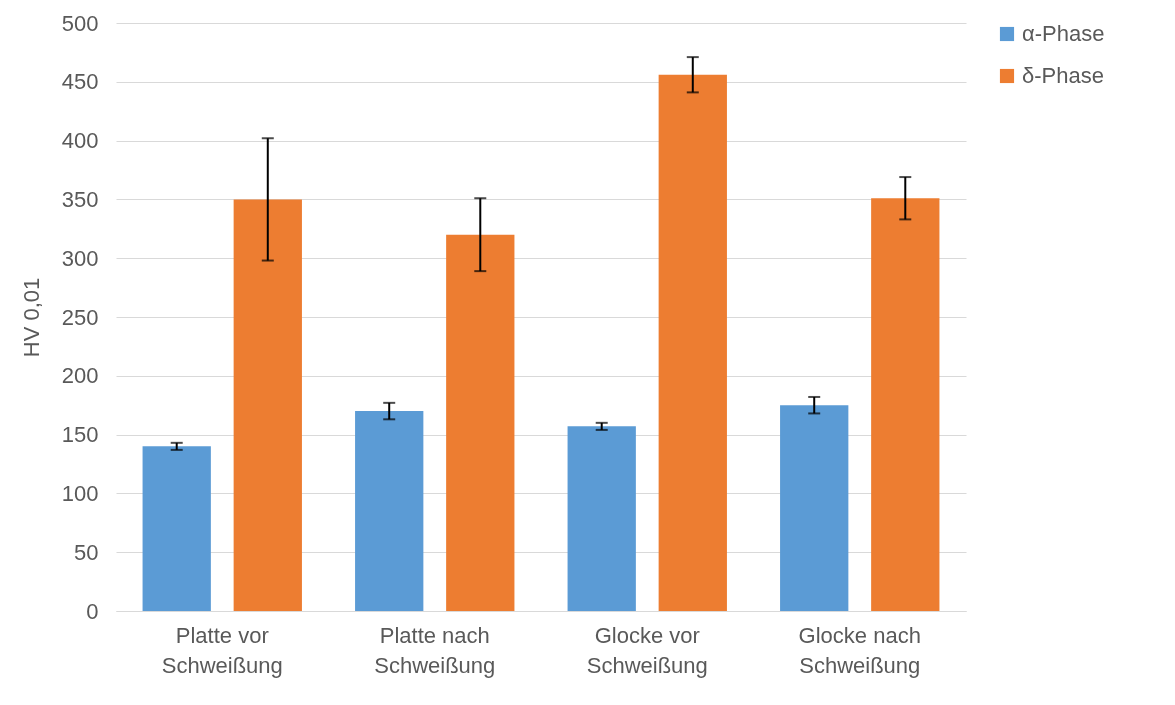 Image resolution: width=1175 pixels, height=705 pixels. What do you see at coordinates (80, 258) in the screenshot?
I see `y-tick-label: 300` at bounding box center [80, 258].